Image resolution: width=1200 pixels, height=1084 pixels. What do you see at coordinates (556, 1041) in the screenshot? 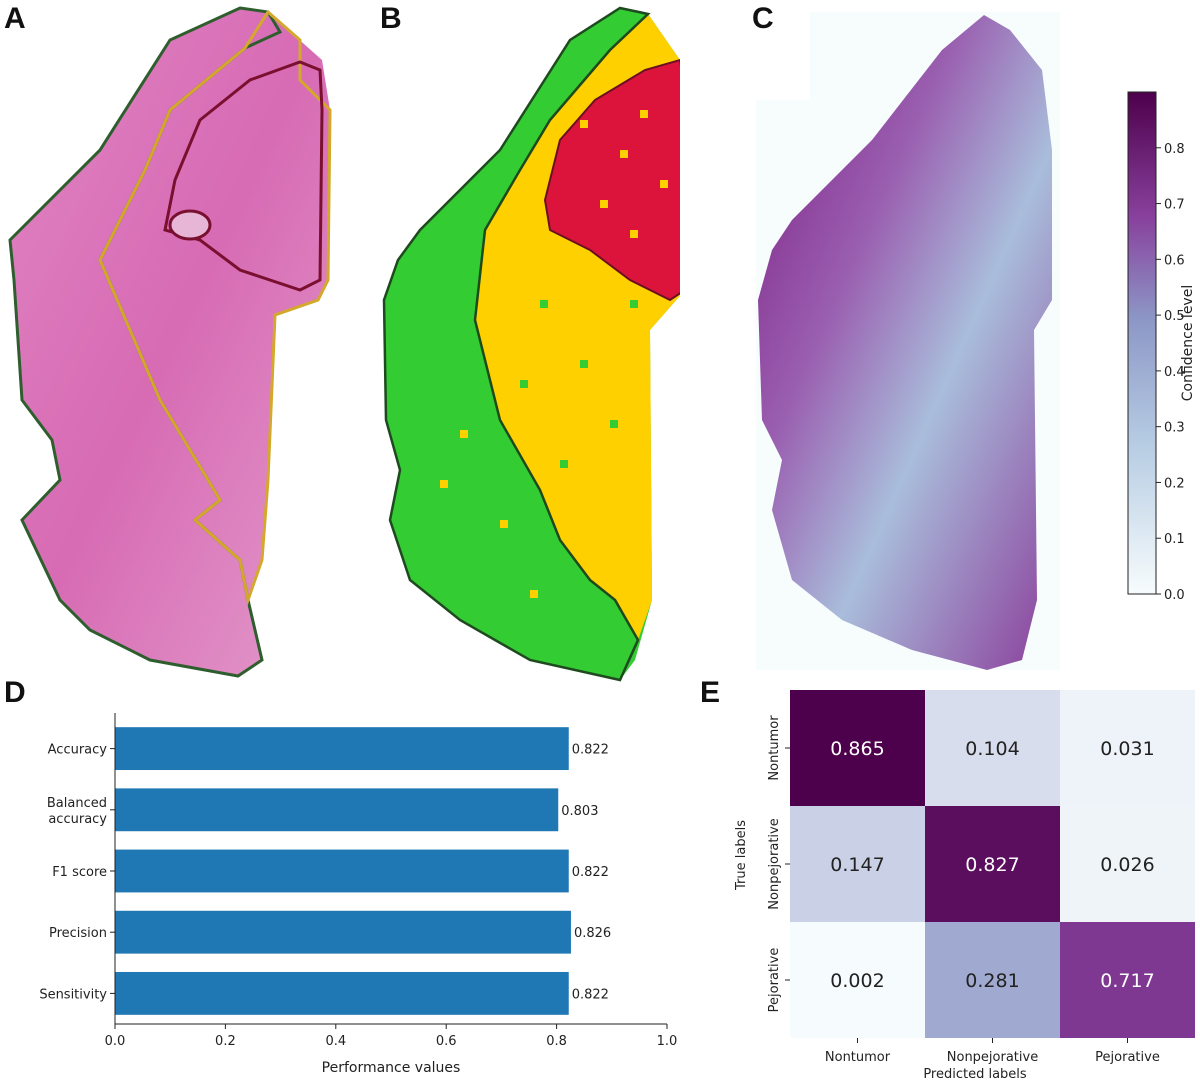
I see `bar-chart-x-tick-label: 0.8` at bounding box center [556, 1041].